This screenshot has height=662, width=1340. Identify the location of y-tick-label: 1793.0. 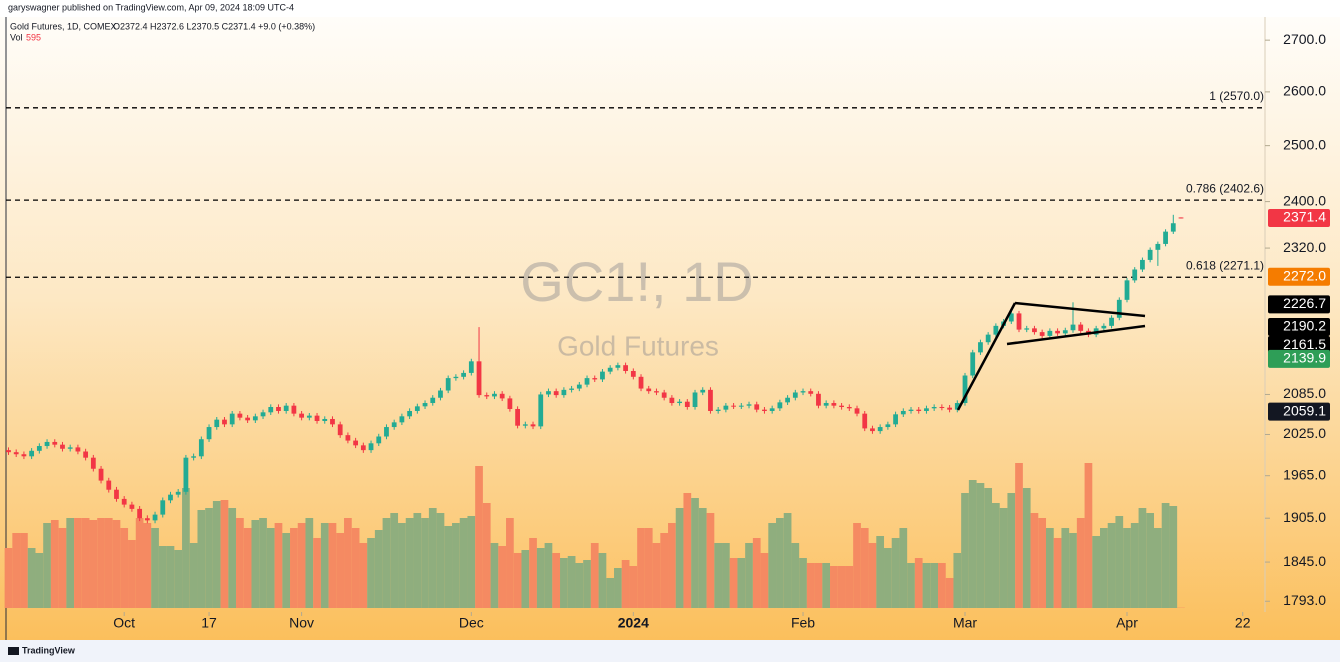
(1304, 600).